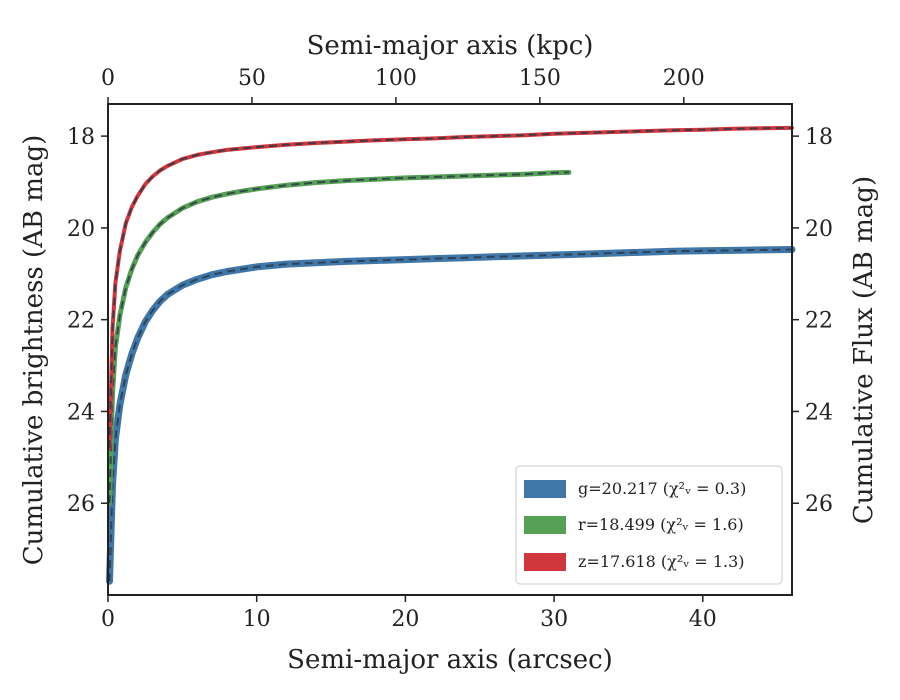 The image size is (900, 700). Describe the element at coordinates (34, 350) in the screenshot. I see `y-axis-title: Cumulative brightness (AB mag)` at that location.